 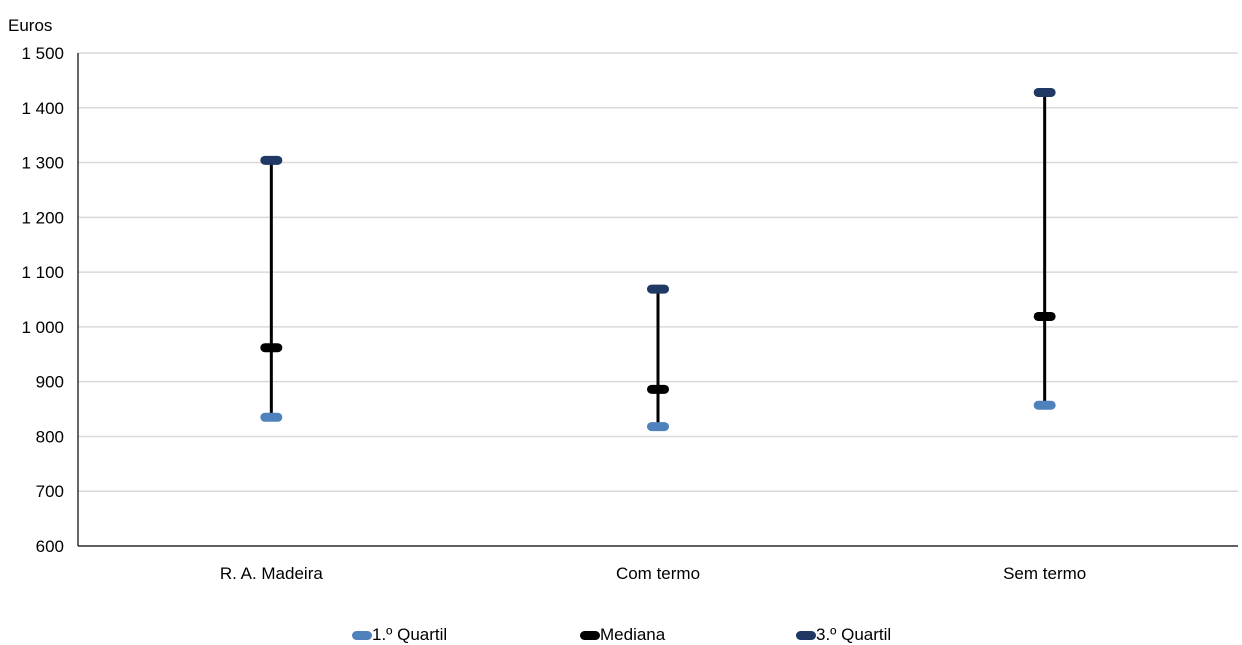 What do you see at coordinates (658, 573) in the screenshot?
I see `x-category-label: Com termo` at bounding box center [658, 573].